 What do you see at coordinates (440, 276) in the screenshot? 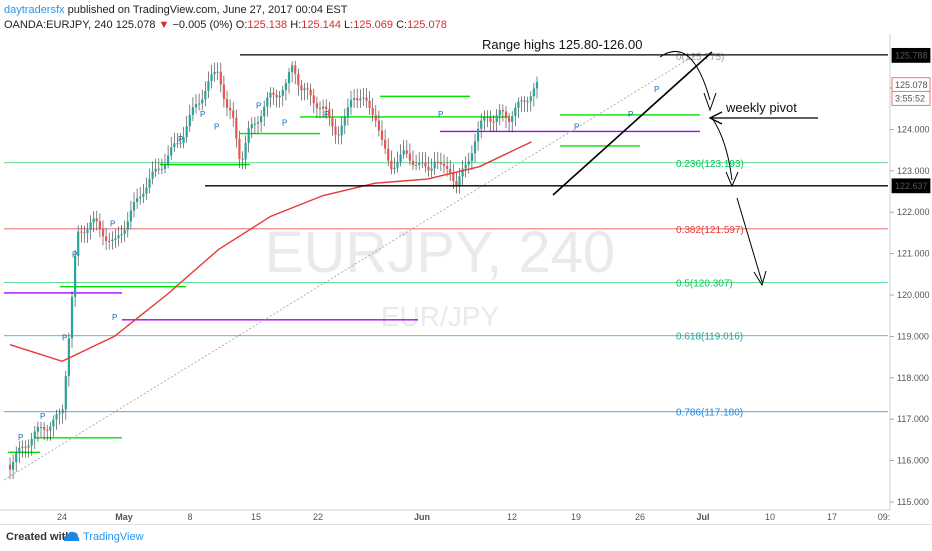
I see `watermark: EURJPY, 240 EUR/JPY` at bounding box center [440, 276].